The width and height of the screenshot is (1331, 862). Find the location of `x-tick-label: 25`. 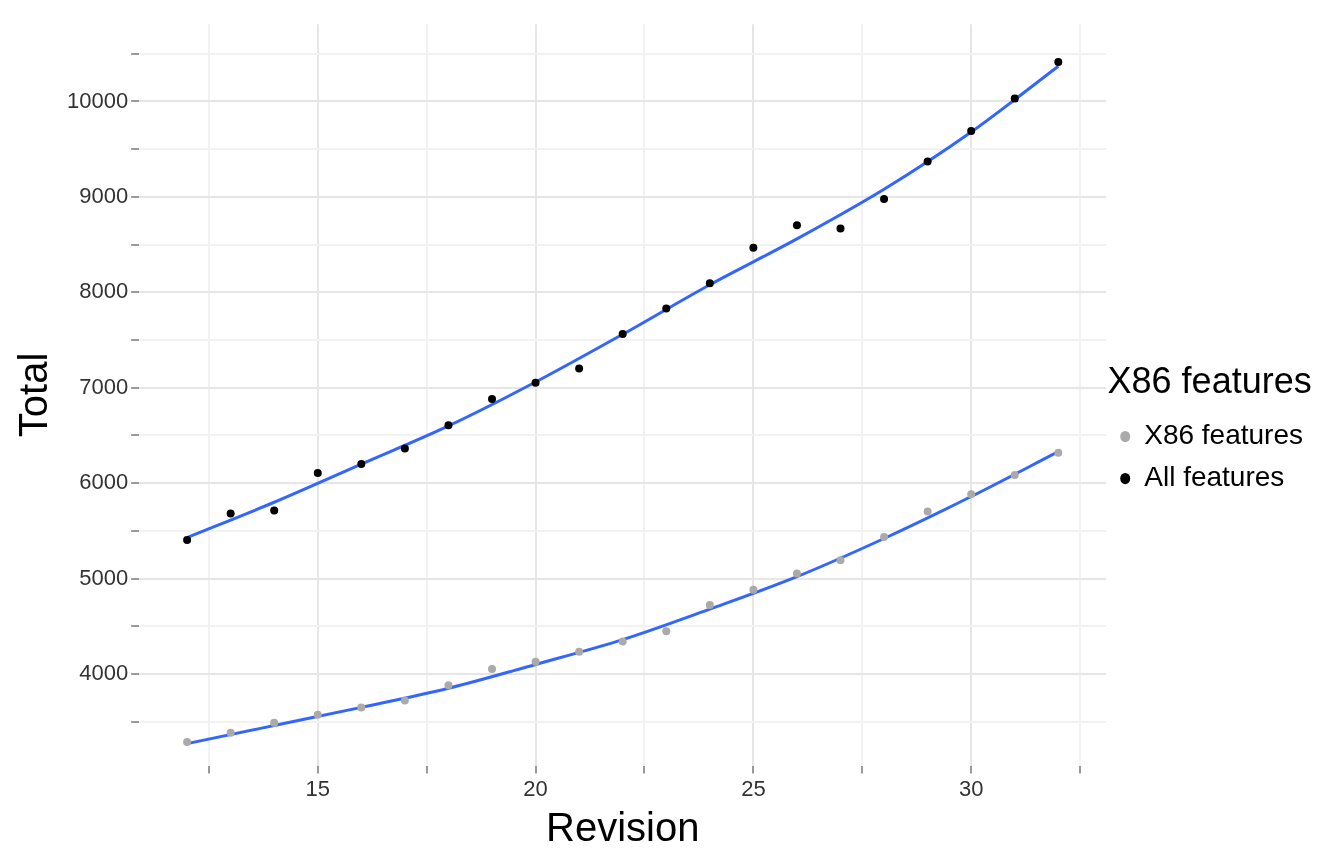

x-tick-label: 25 is located at coordinates (753, 788).